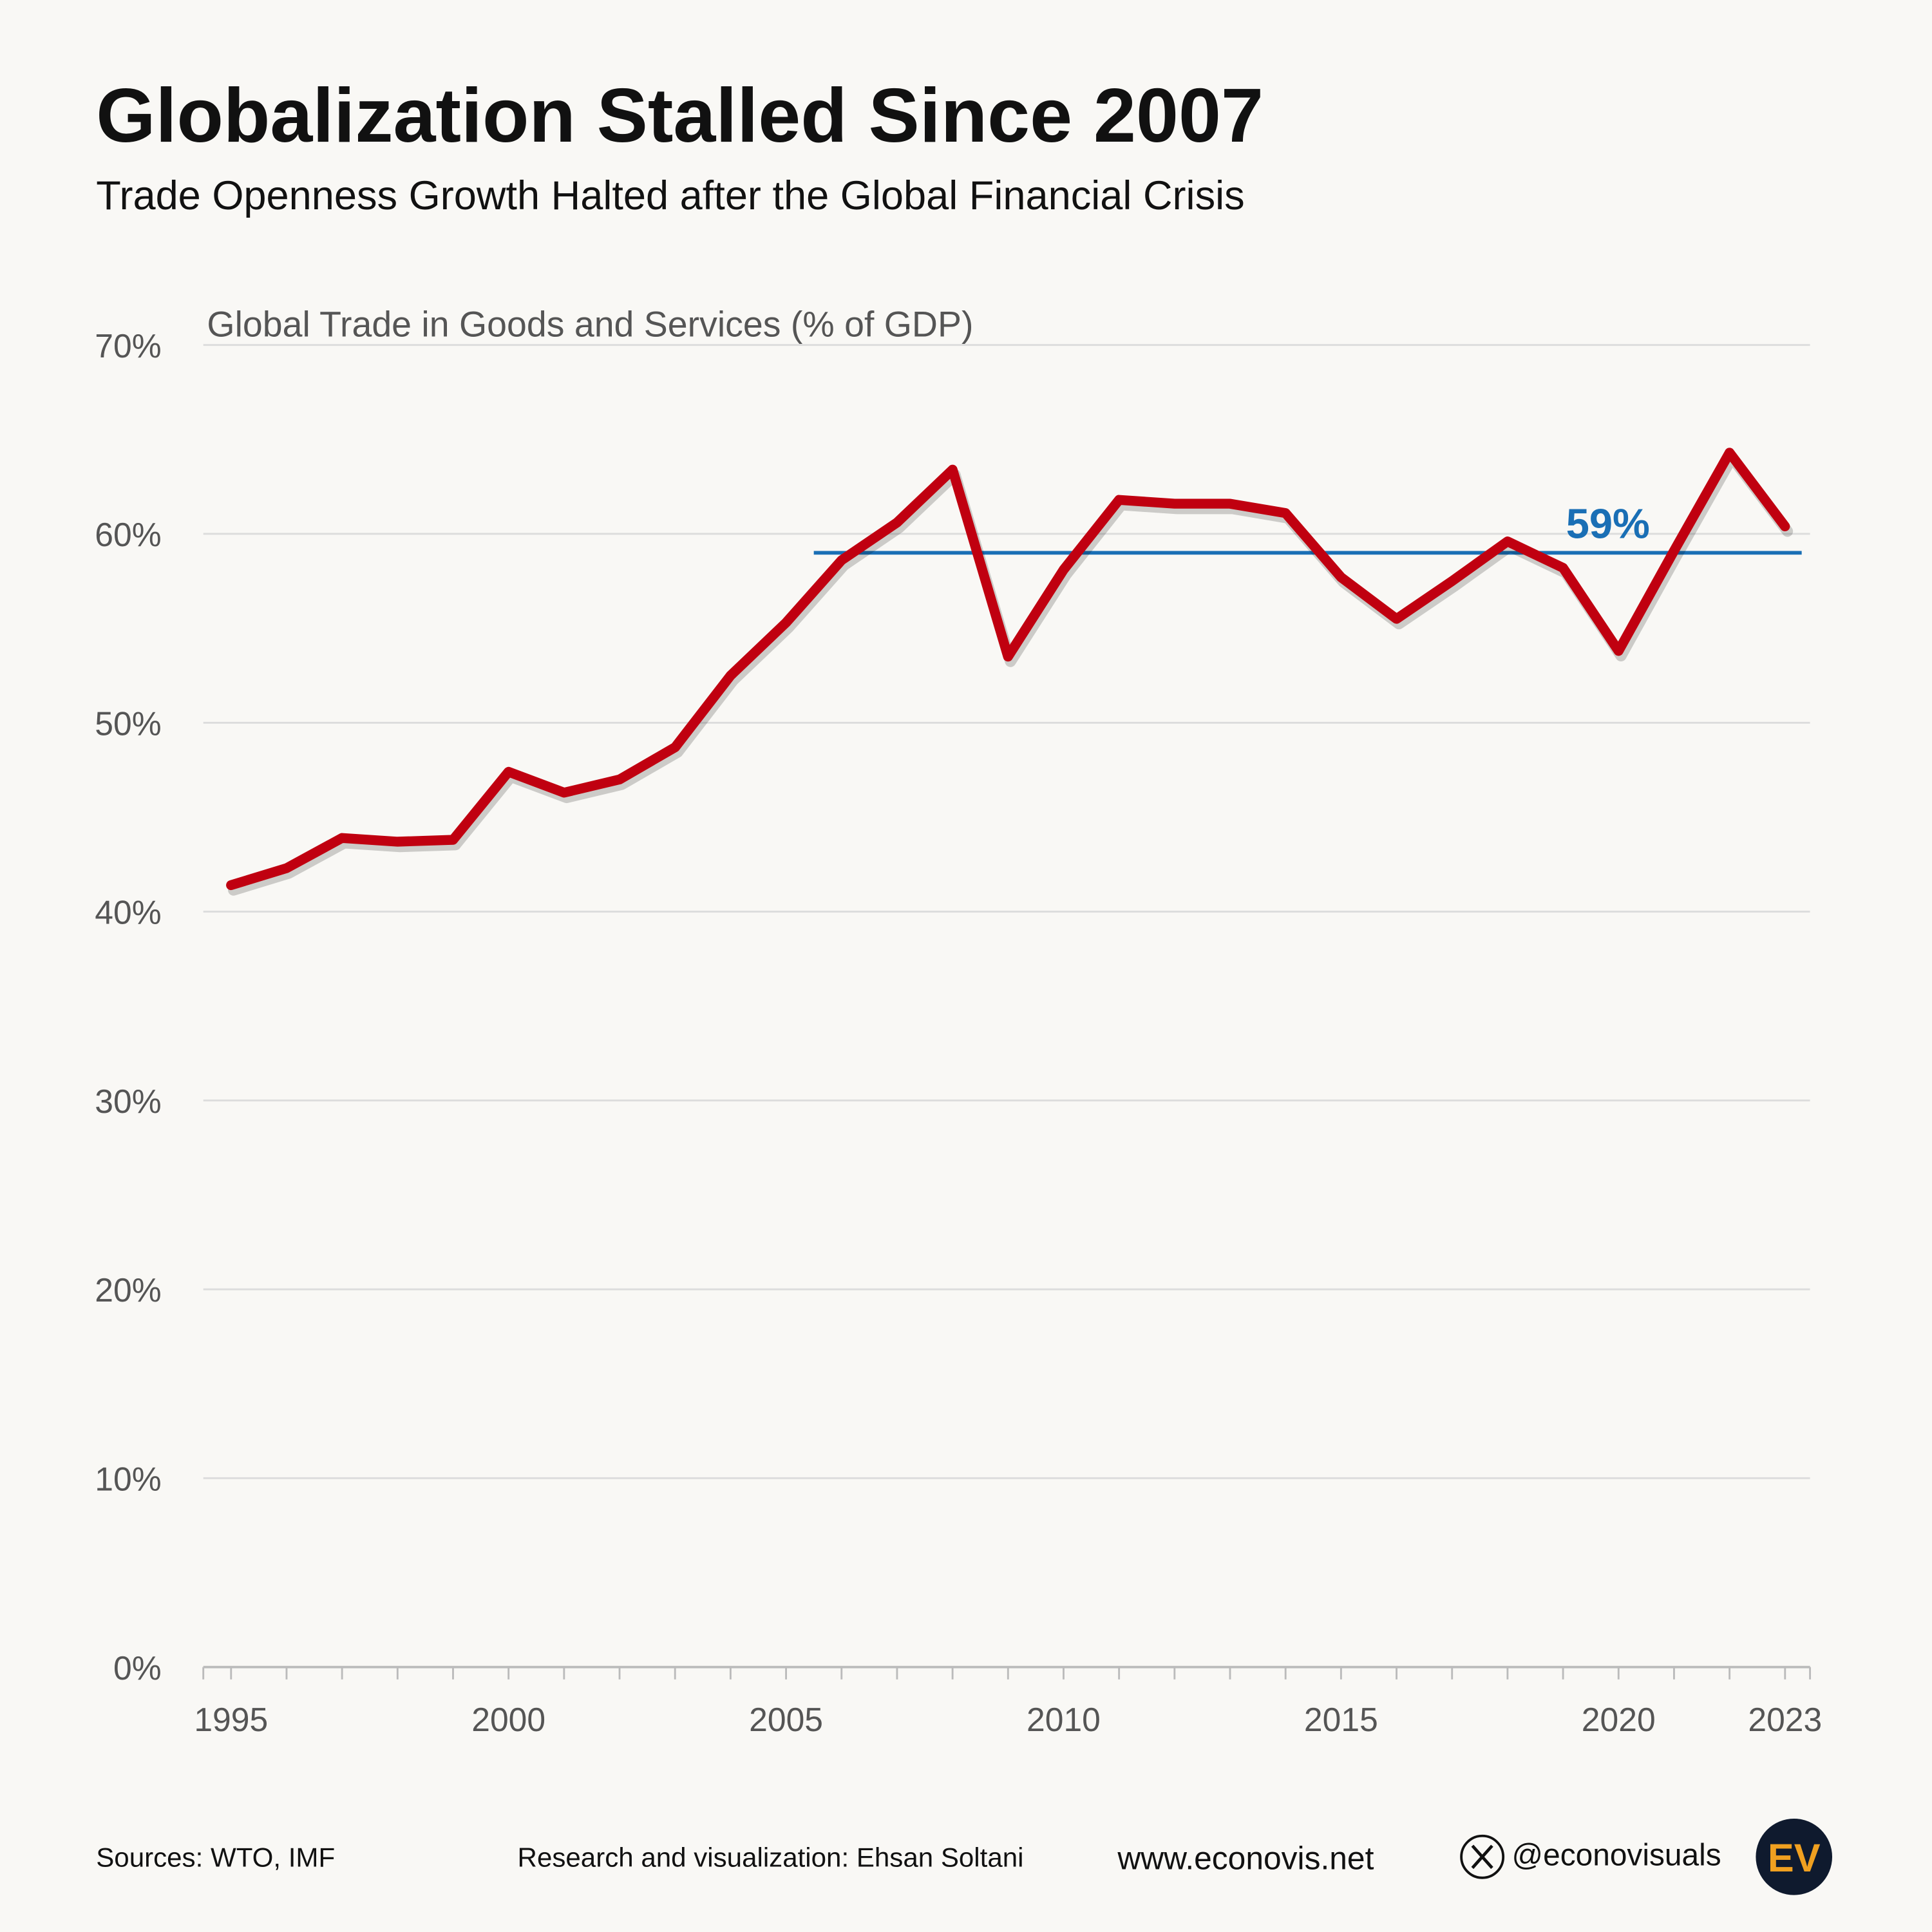 The height and width of the screenshot is (1932, 1932). I want to click on y-tick-label: 50%, so click(128, 723).